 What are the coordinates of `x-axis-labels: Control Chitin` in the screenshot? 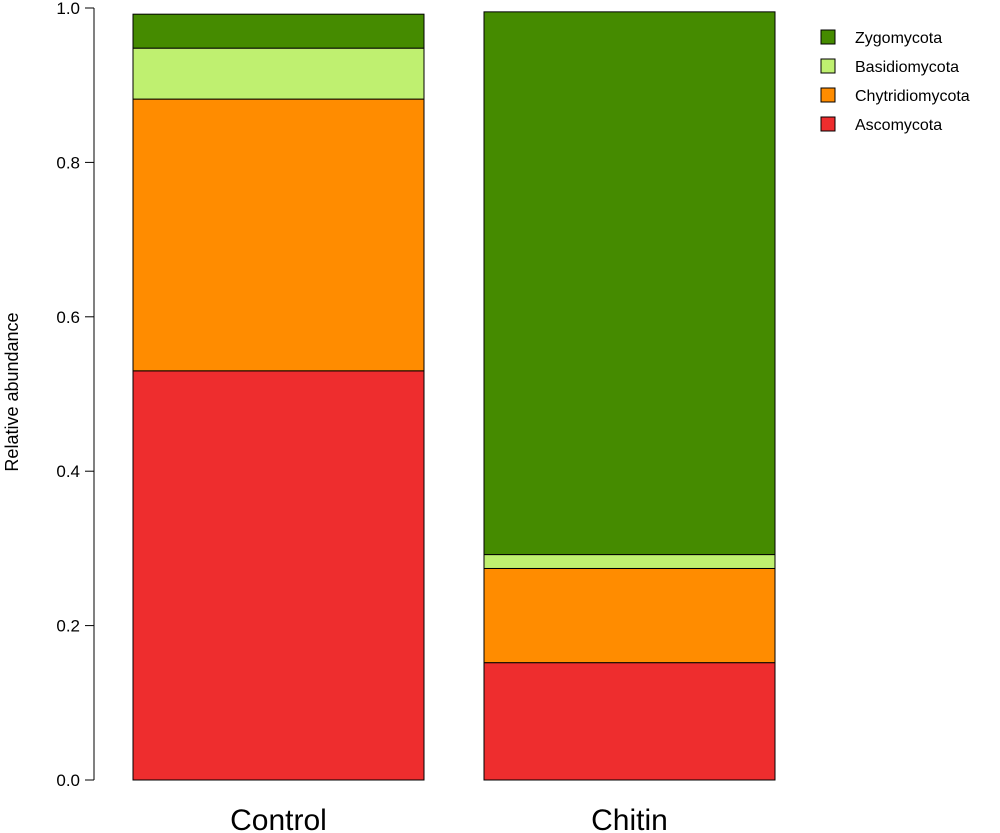 It's located at (449, 818).